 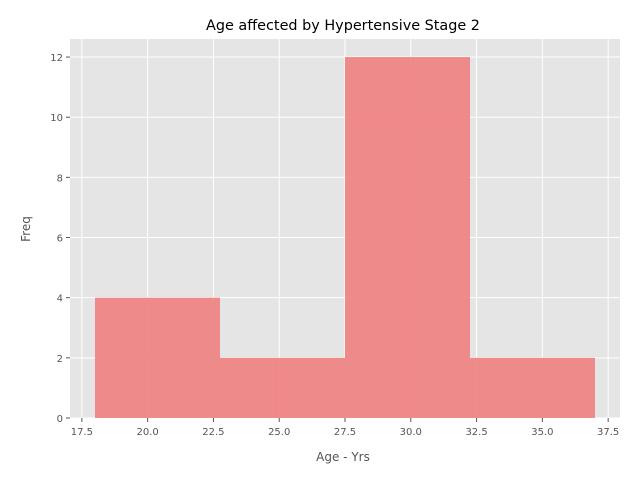 What do you see at coordinates (60, 359) in the screenshot?
I see `y-tick-label: 2` at bounding box center [60, 359].